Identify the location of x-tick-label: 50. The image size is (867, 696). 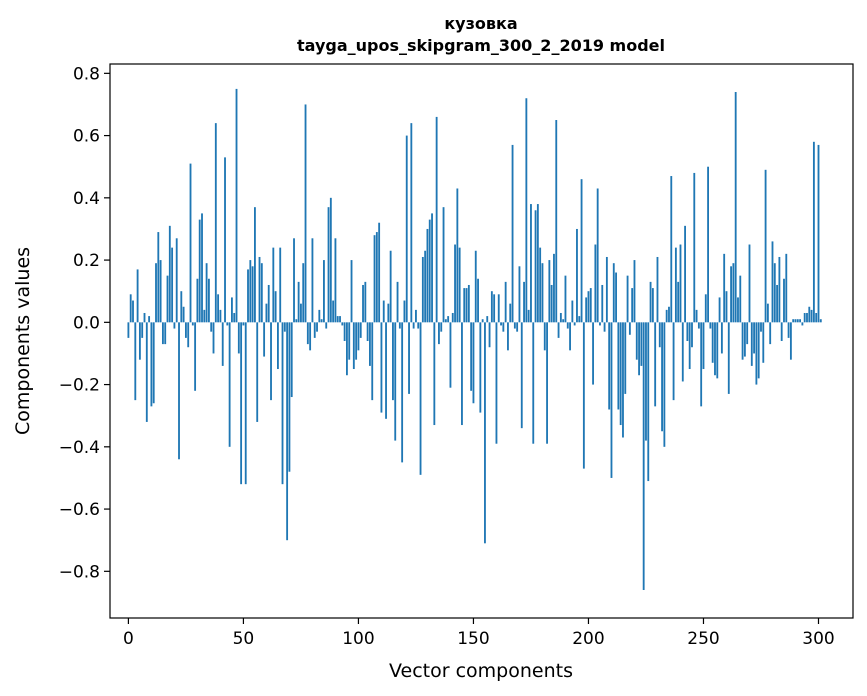
(244, 639).